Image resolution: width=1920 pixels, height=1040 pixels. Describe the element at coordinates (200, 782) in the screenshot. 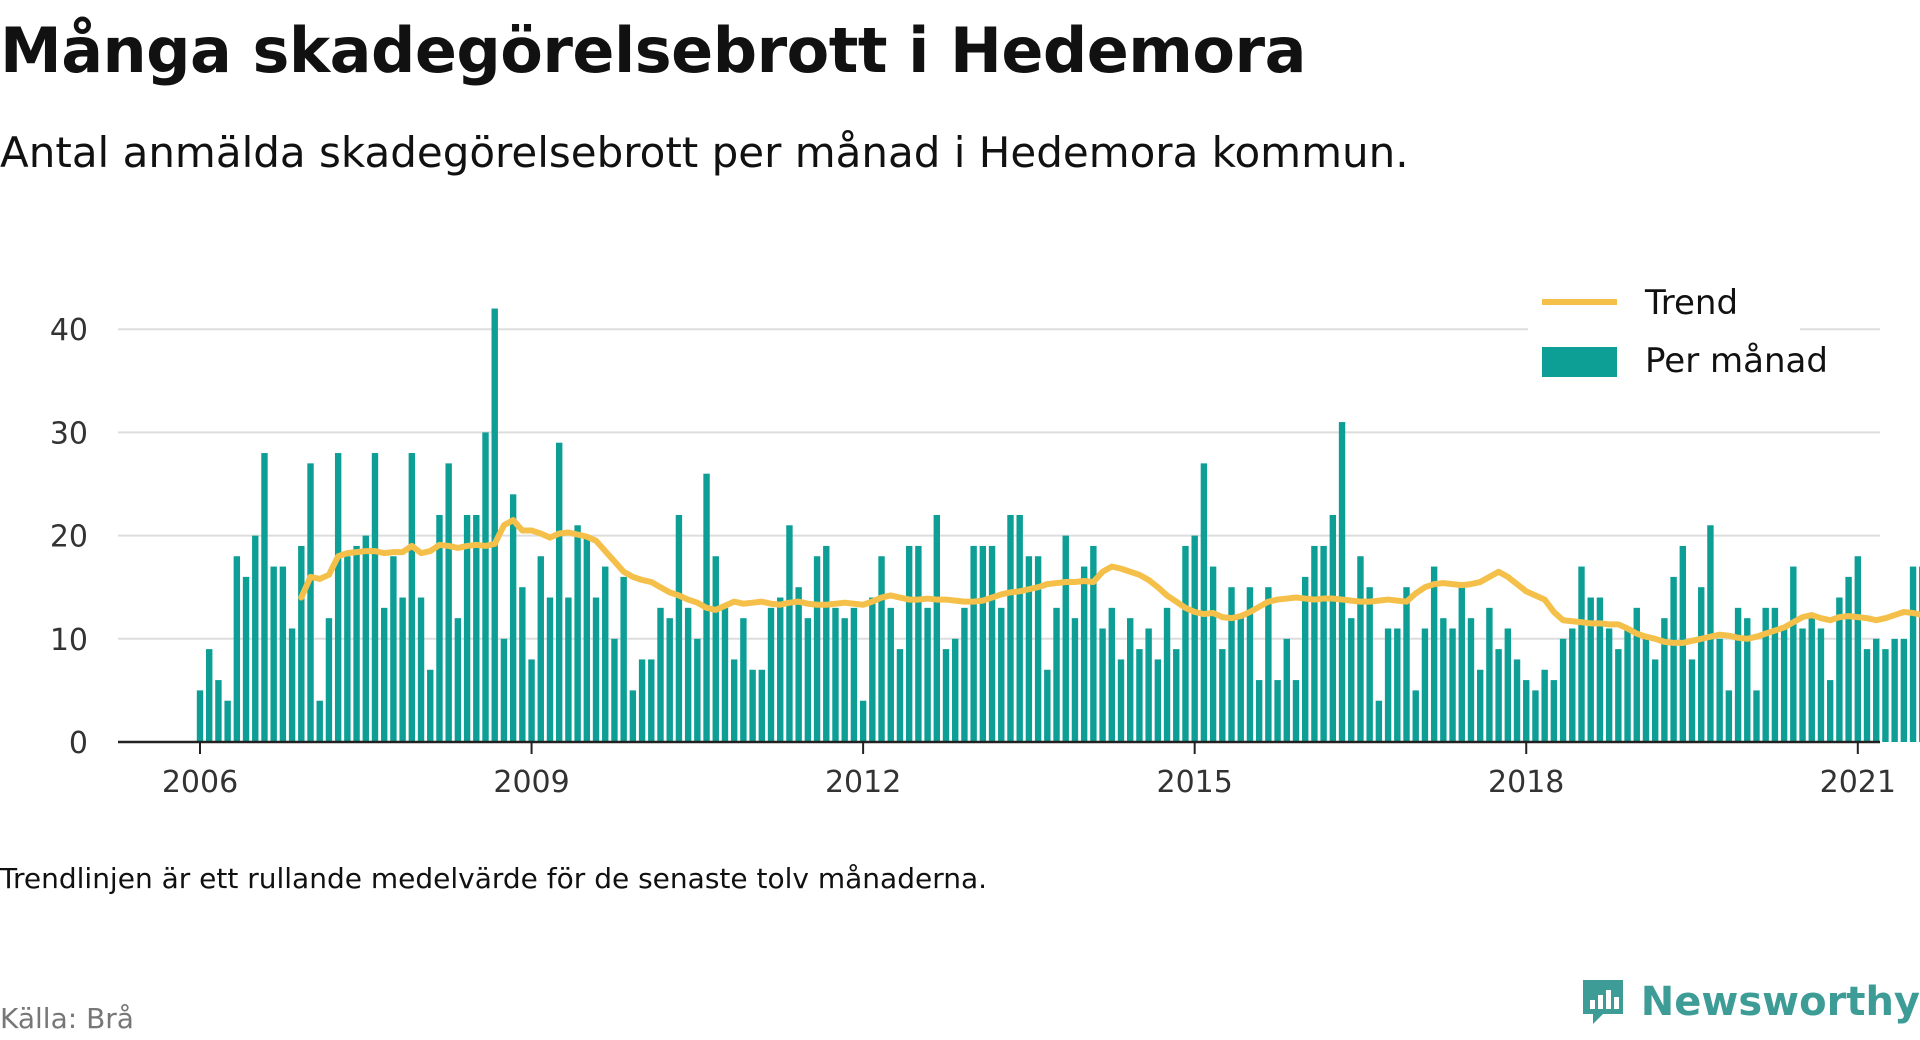

I see `x-tick-label: 2006` at that location.